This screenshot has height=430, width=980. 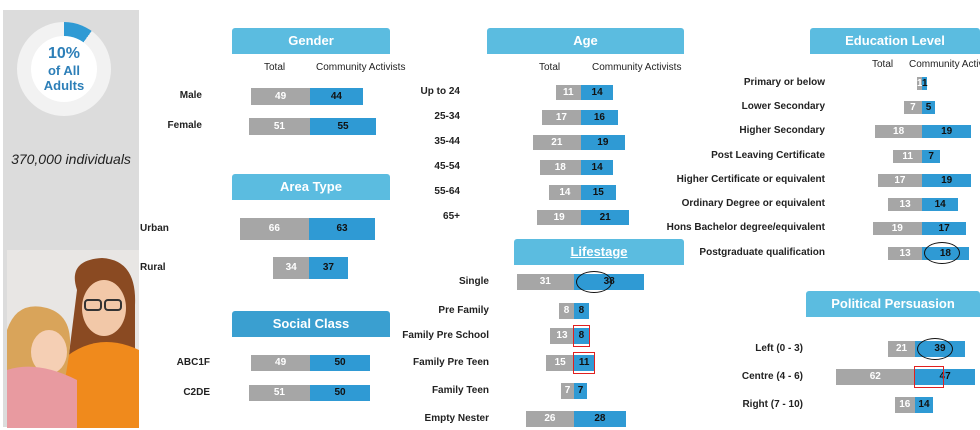 What do you see at coordinates (883, 64) in the screenshot?
I see `education-total-label: Total` at bounding box center [883, 64].